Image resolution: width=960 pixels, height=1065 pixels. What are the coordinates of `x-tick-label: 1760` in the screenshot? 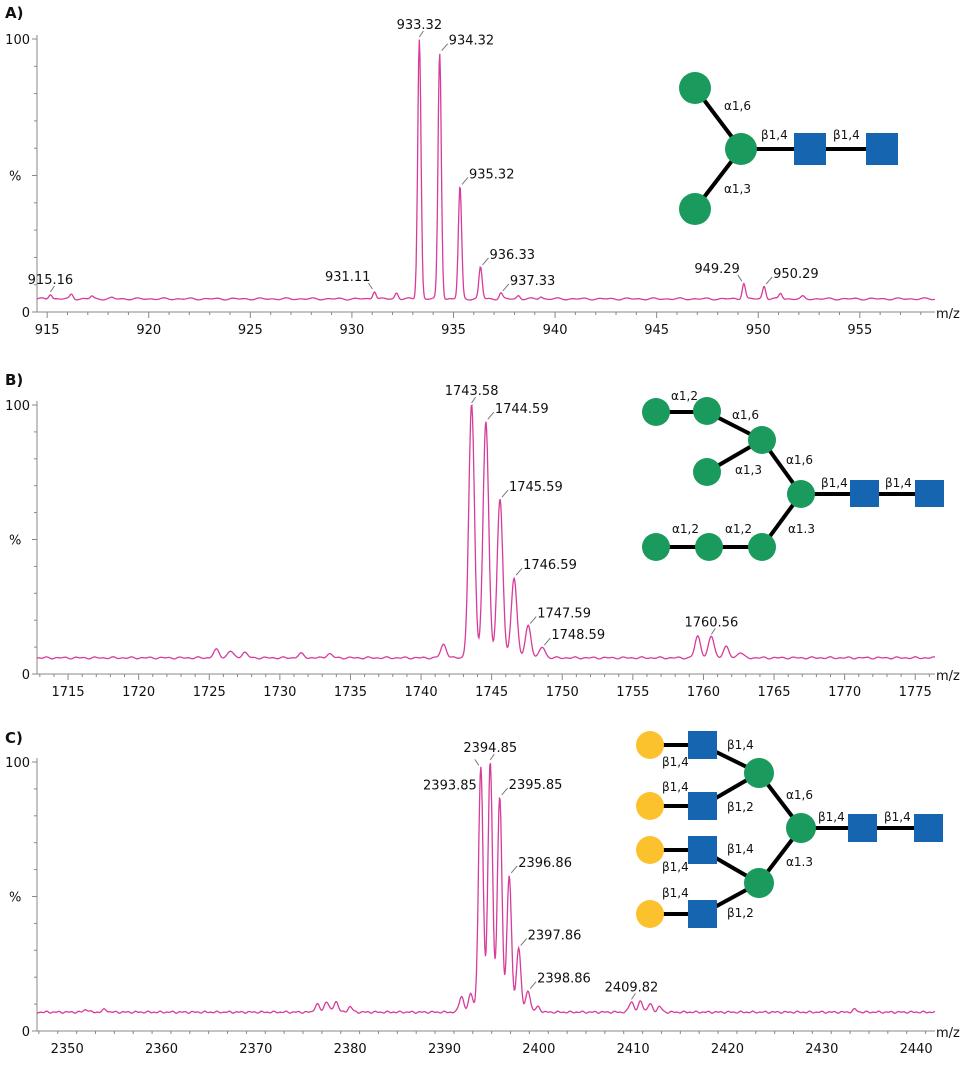 It's located at (703, 692).